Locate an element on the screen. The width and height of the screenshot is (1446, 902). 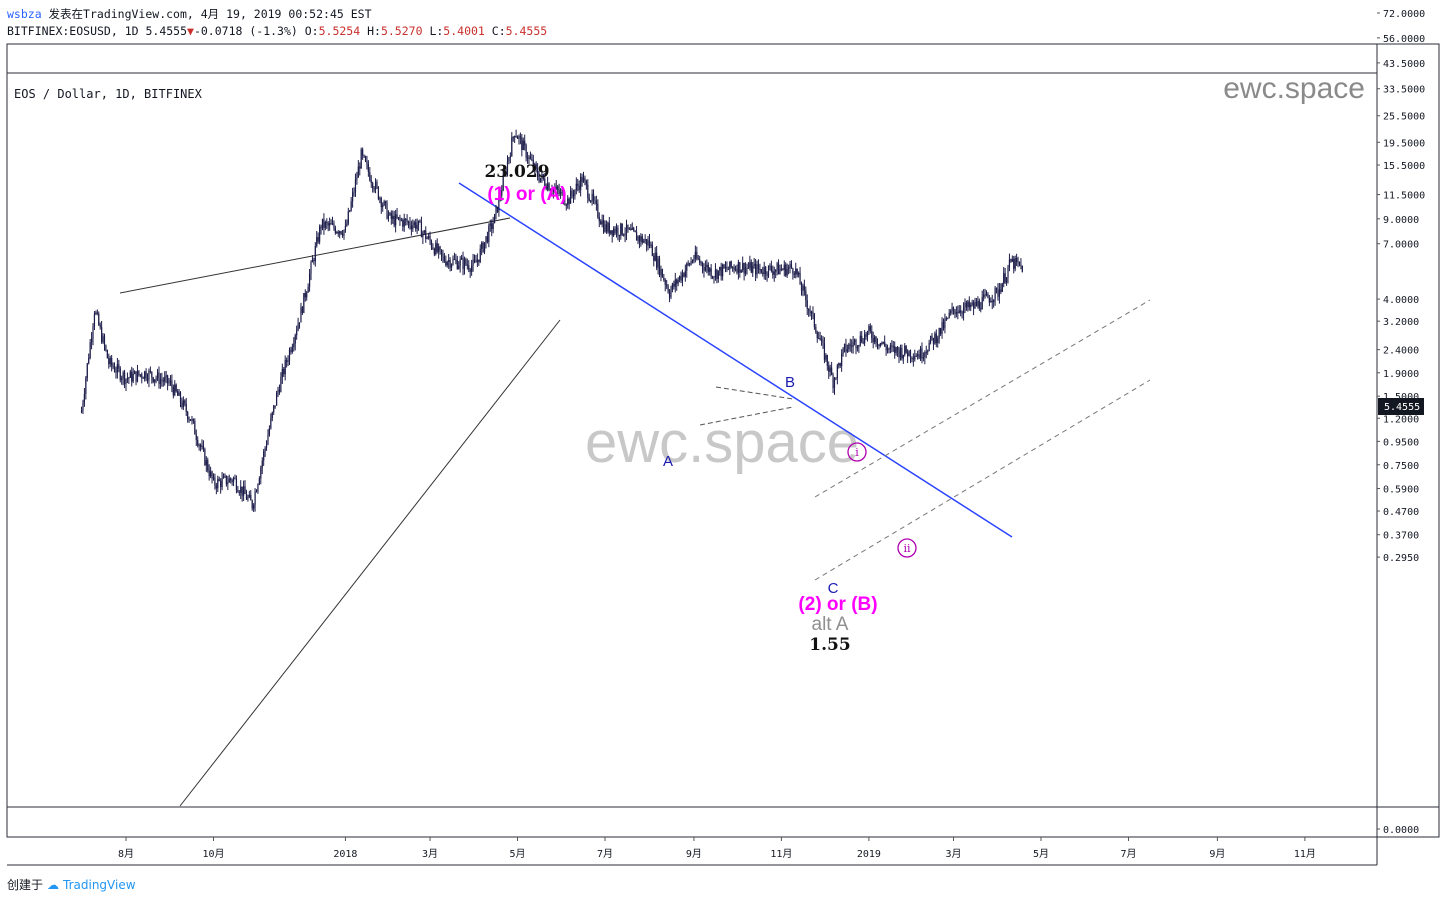
created-label: 创建于 is located at coordinates (25, 885).